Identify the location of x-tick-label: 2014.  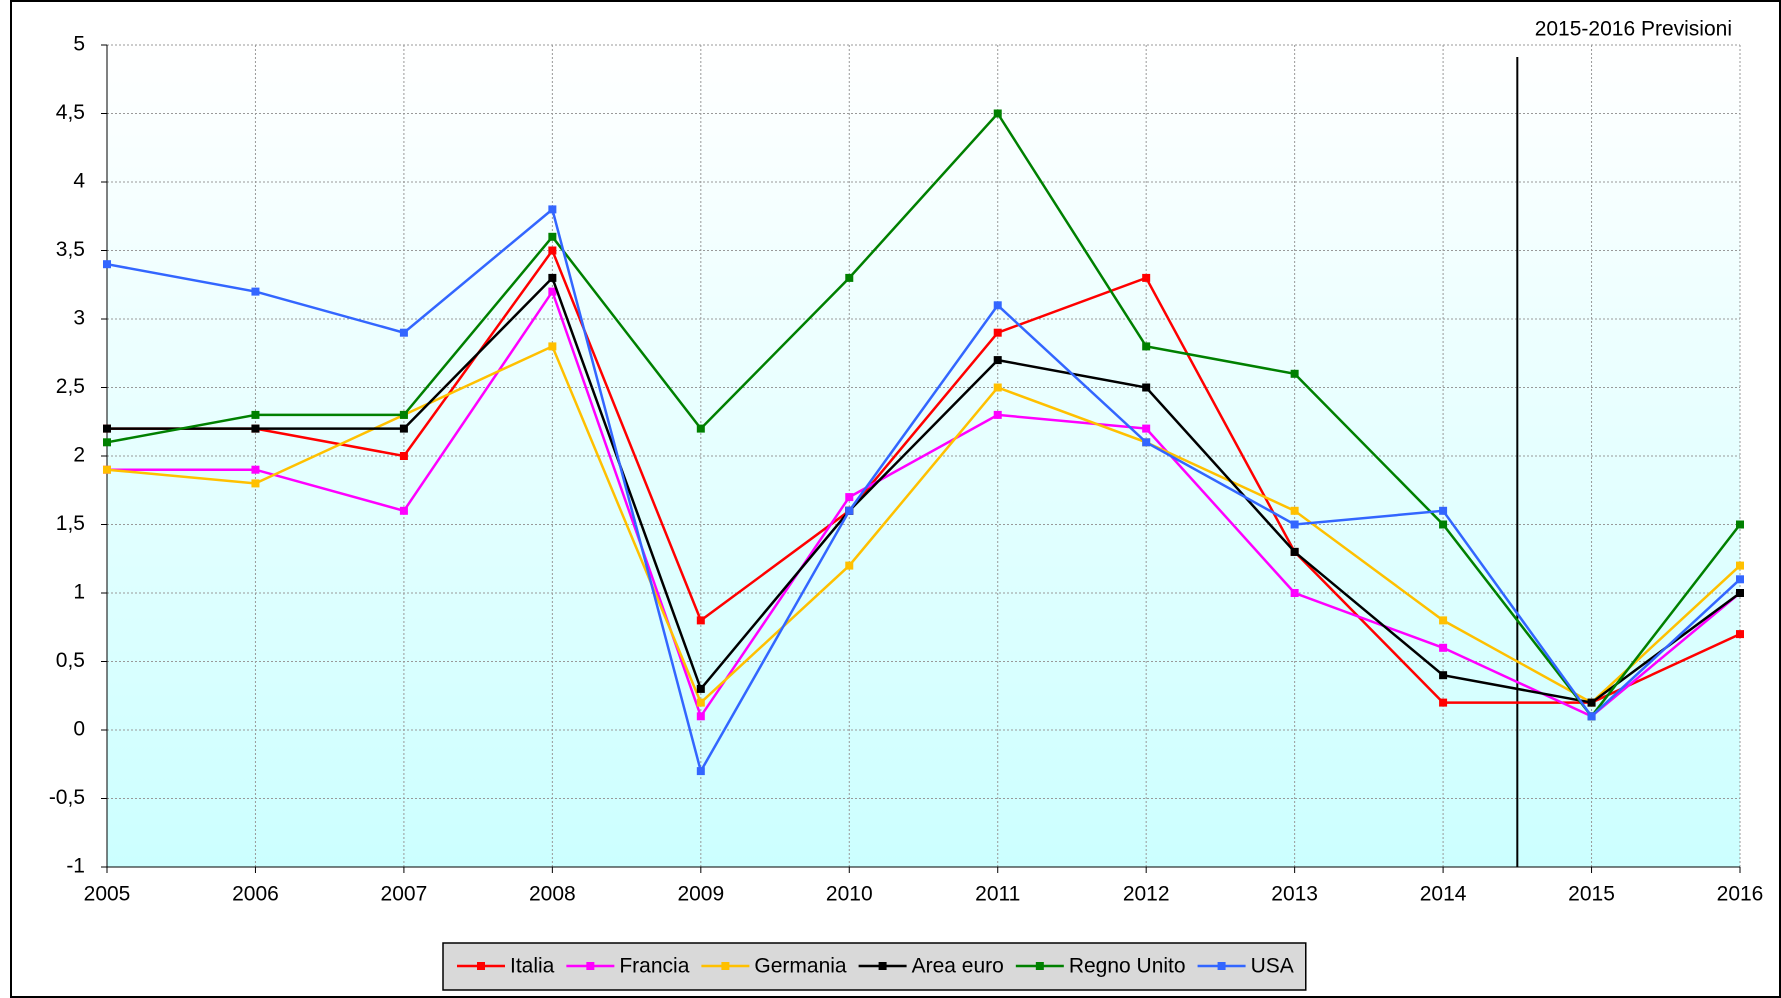
(1443, 894).